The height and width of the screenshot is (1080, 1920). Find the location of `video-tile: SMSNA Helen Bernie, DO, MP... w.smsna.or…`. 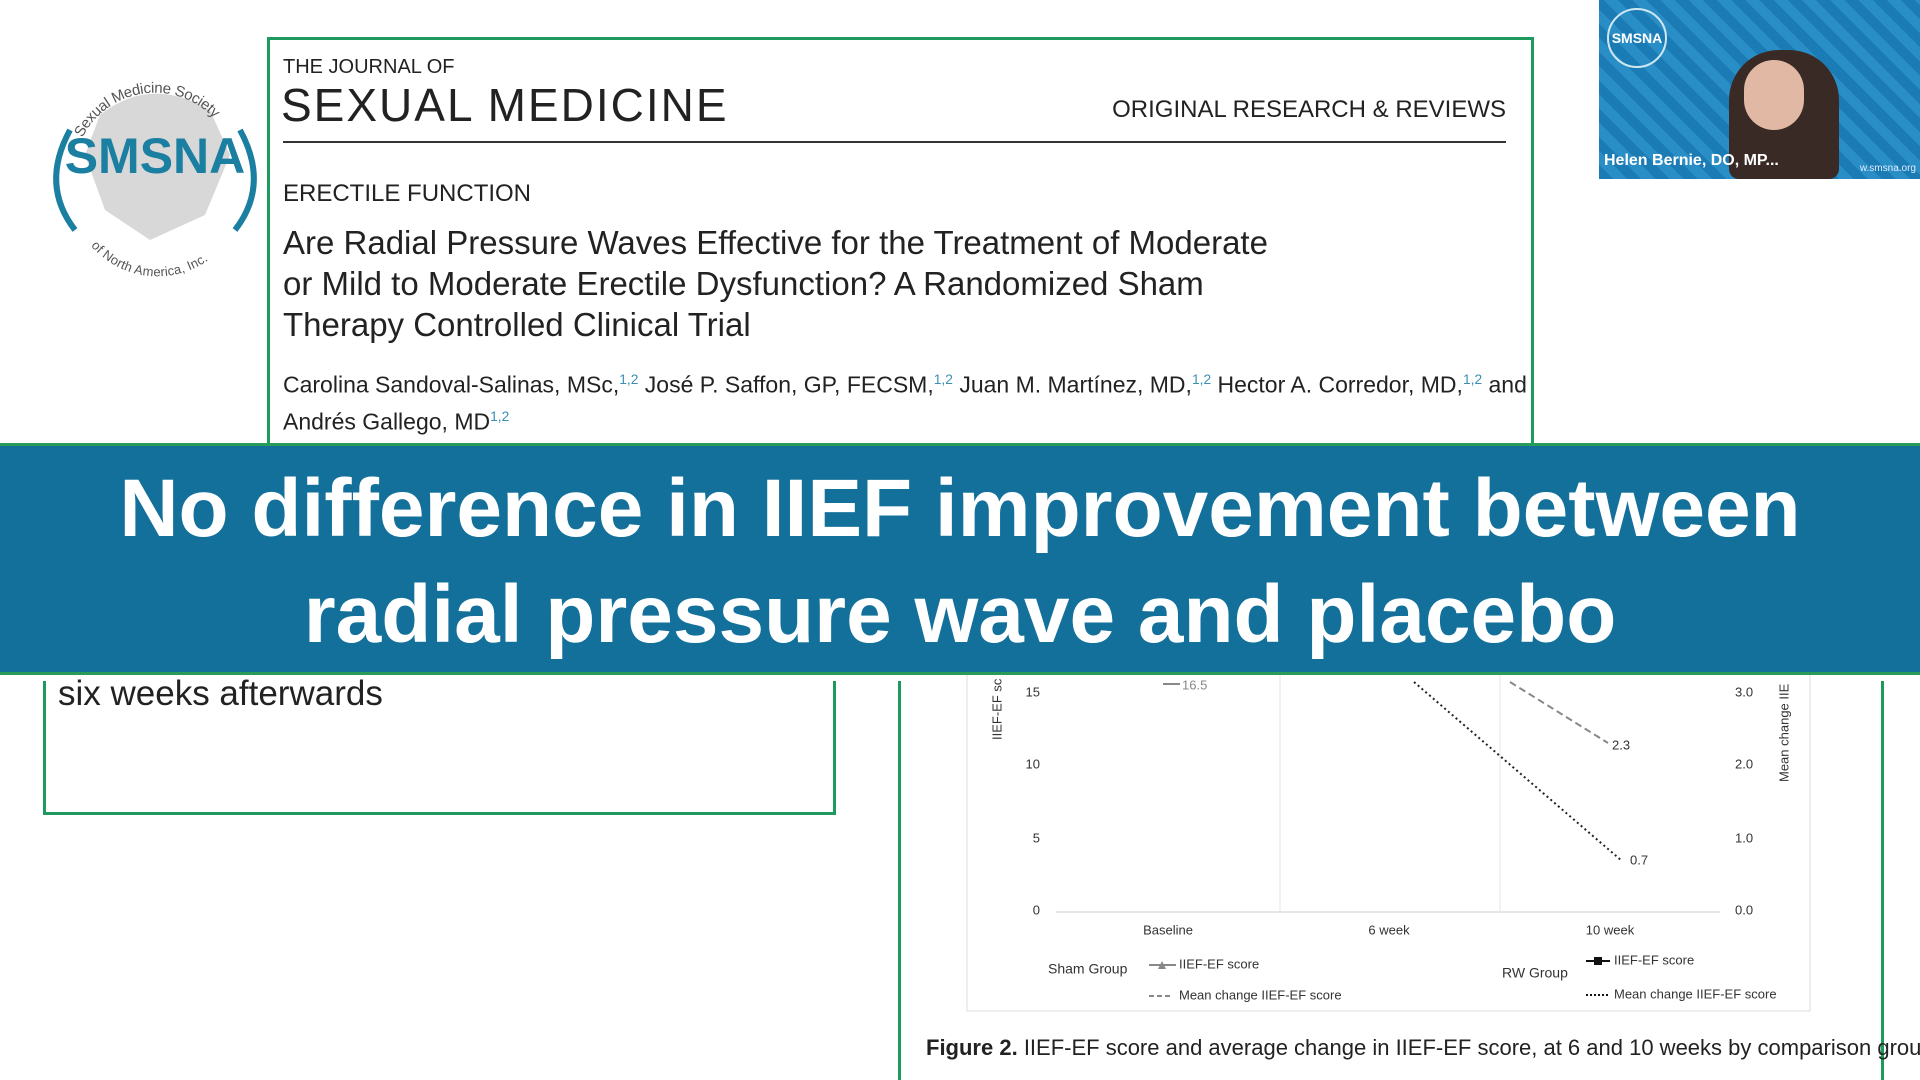

video-tile: SMSNA Helen Bernie, DO, MP... w.smsna.or… is located at coordinates (1759, 89).